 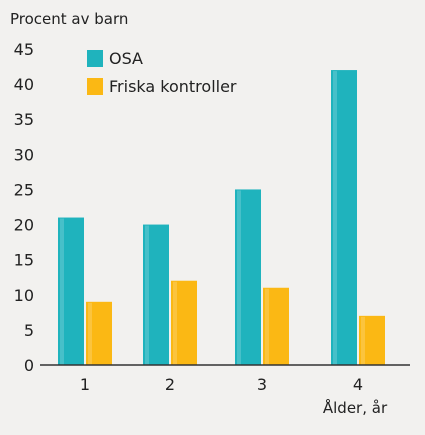 What do you see at coordinates (85, 384) in the screenshot?
I see `x-tick-label-1: 1` at bounding box center [85, 384].